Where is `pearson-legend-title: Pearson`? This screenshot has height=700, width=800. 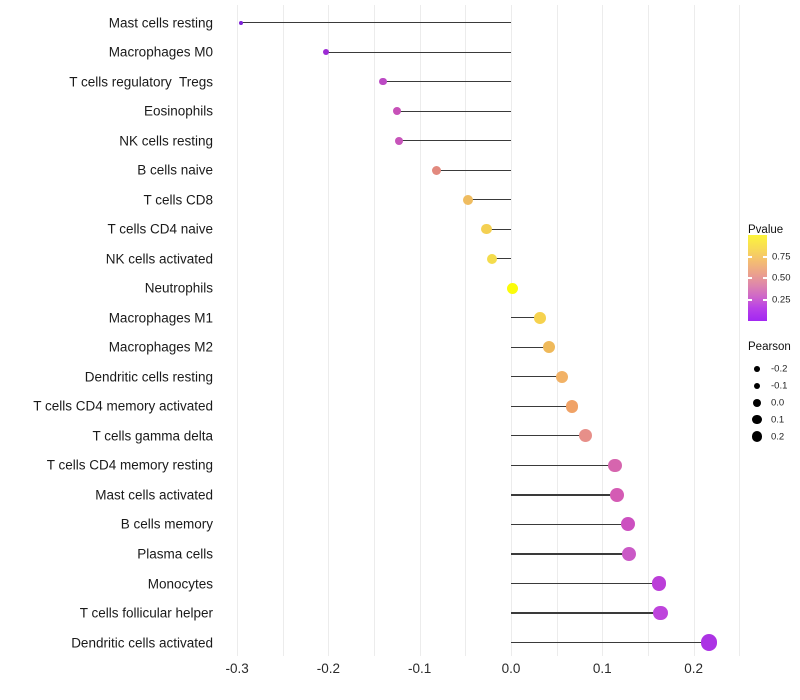
pearson-legend-title: Pearson is located at coordinates (769, 347).